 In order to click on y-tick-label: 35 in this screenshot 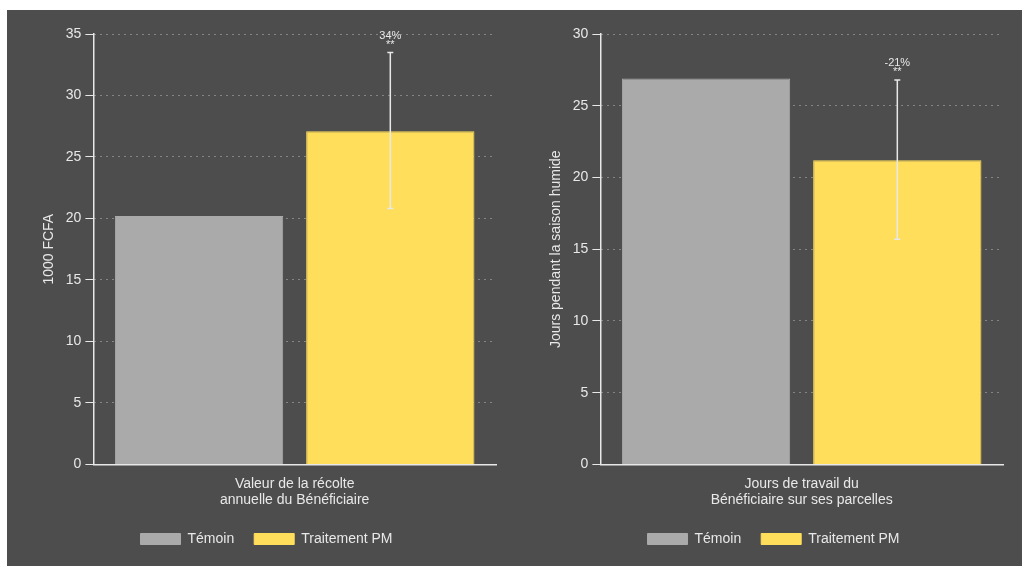, I will do `click(73, 32)`.